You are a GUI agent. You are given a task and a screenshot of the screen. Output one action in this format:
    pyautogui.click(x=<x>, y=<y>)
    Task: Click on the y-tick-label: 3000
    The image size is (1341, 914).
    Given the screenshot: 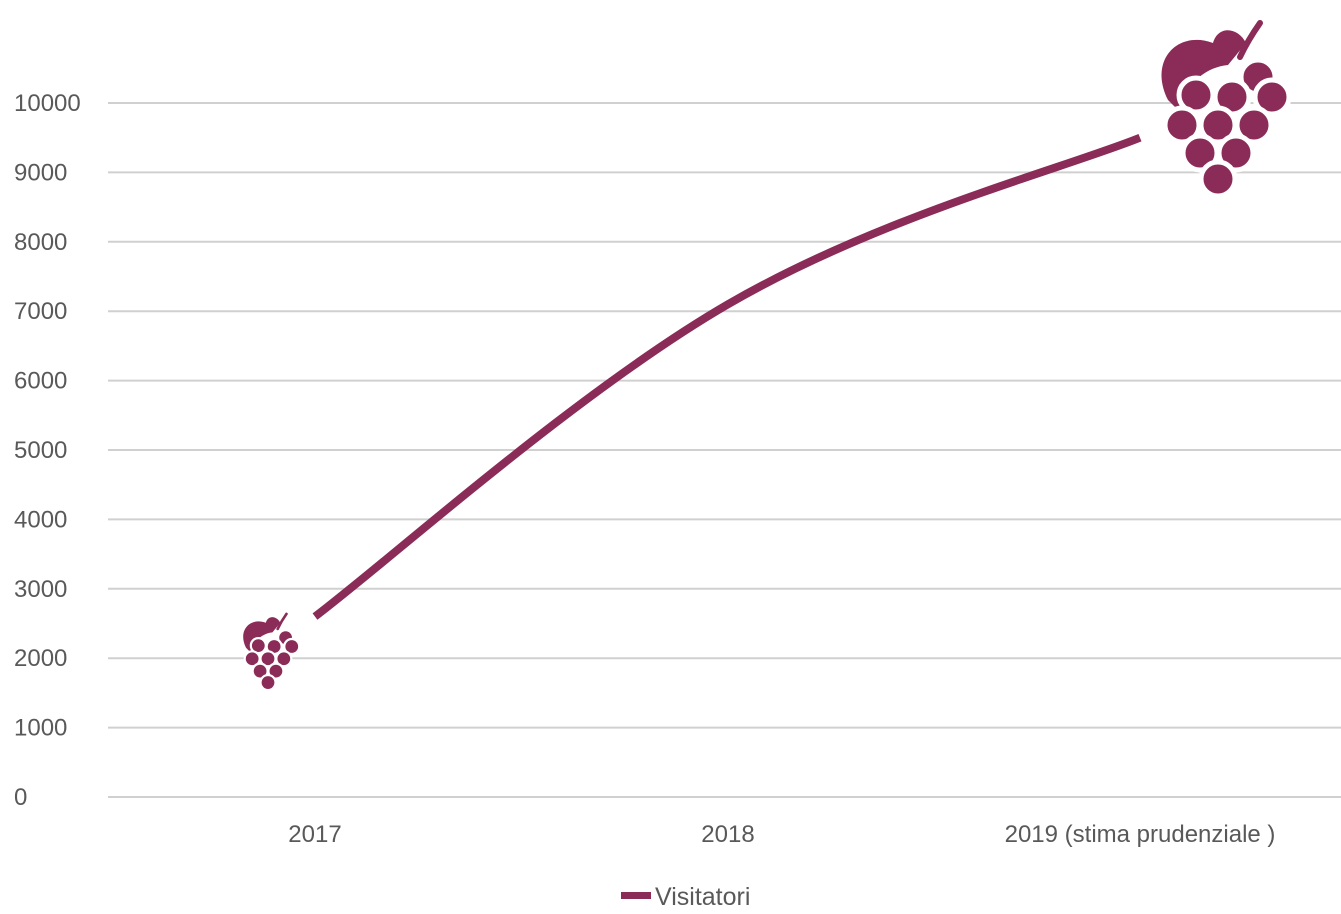 What is the action you would take?
    pyautogui.click(x=40, y=589)
    